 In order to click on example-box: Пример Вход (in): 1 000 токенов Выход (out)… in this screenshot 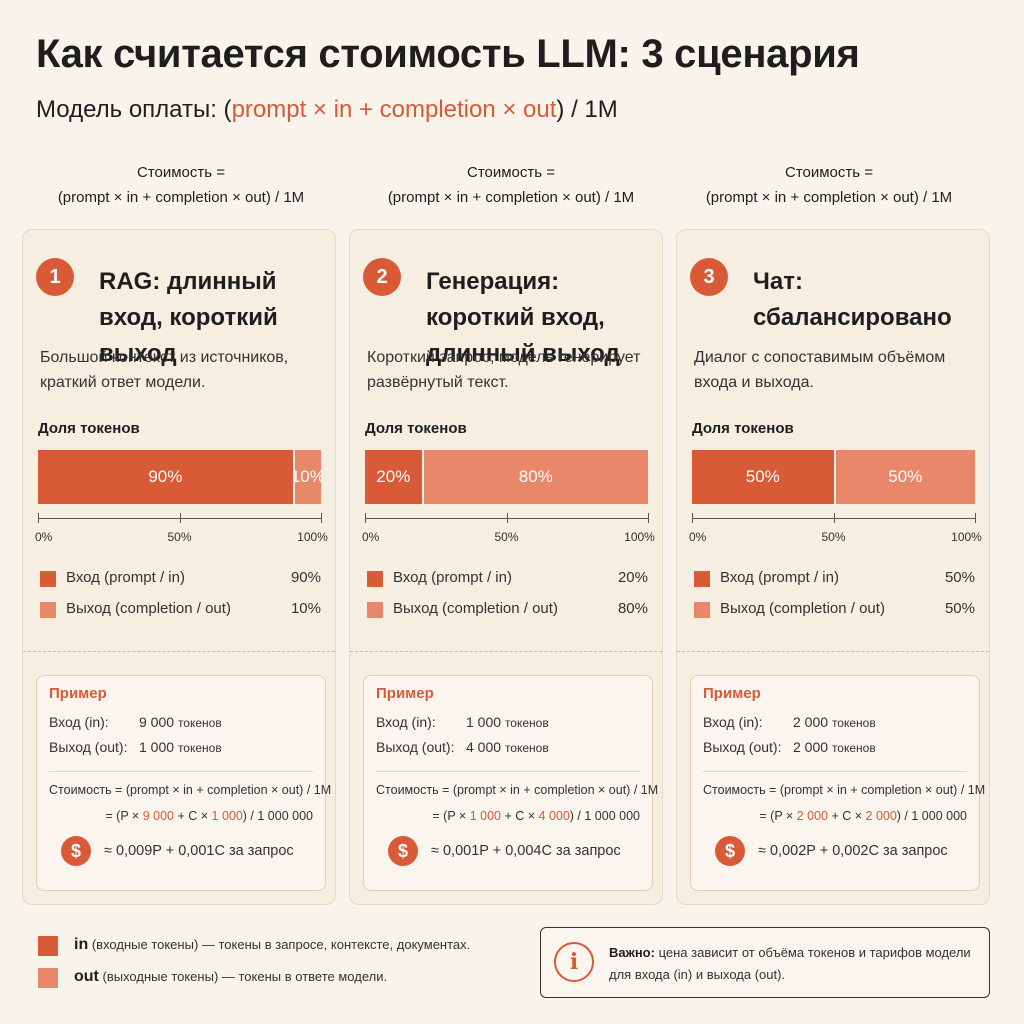, I will do `click(510, 783)`.